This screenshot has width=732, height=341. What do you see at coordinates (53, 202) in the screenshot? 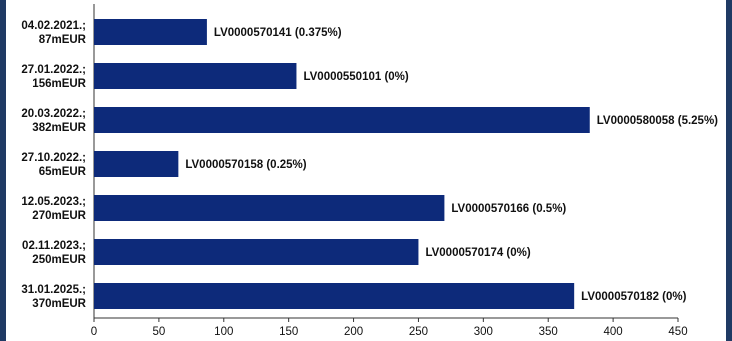
I see `category-label-line: 12.05.2023.;` at bounding box center [53, 202].